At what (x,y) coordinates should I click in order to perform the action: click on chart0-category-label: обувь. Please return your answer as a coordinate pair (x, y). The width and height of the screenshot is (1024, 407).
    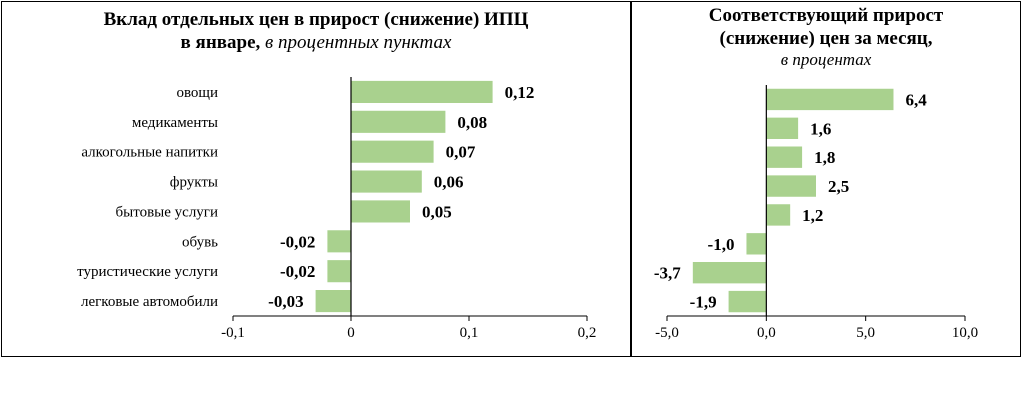
    Looking at the image, I should click on (200, 242).